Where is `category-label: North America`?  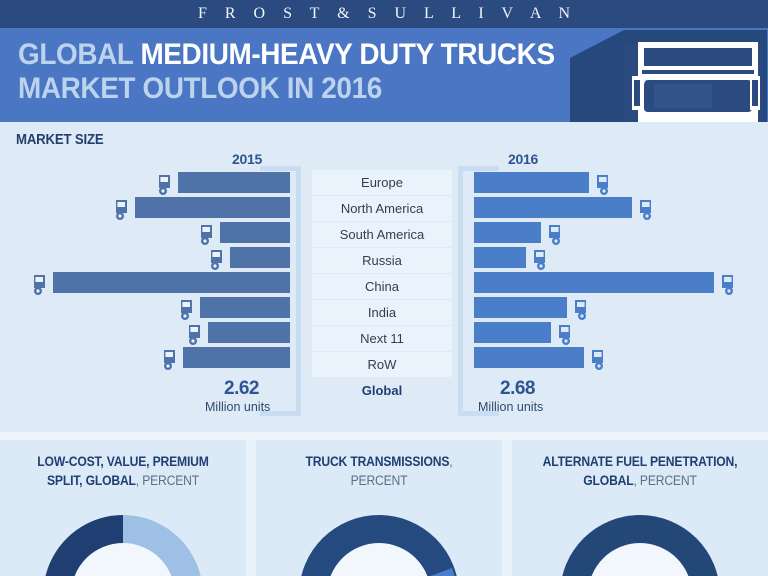
category-label: North America is located at coordinates (382, 209).